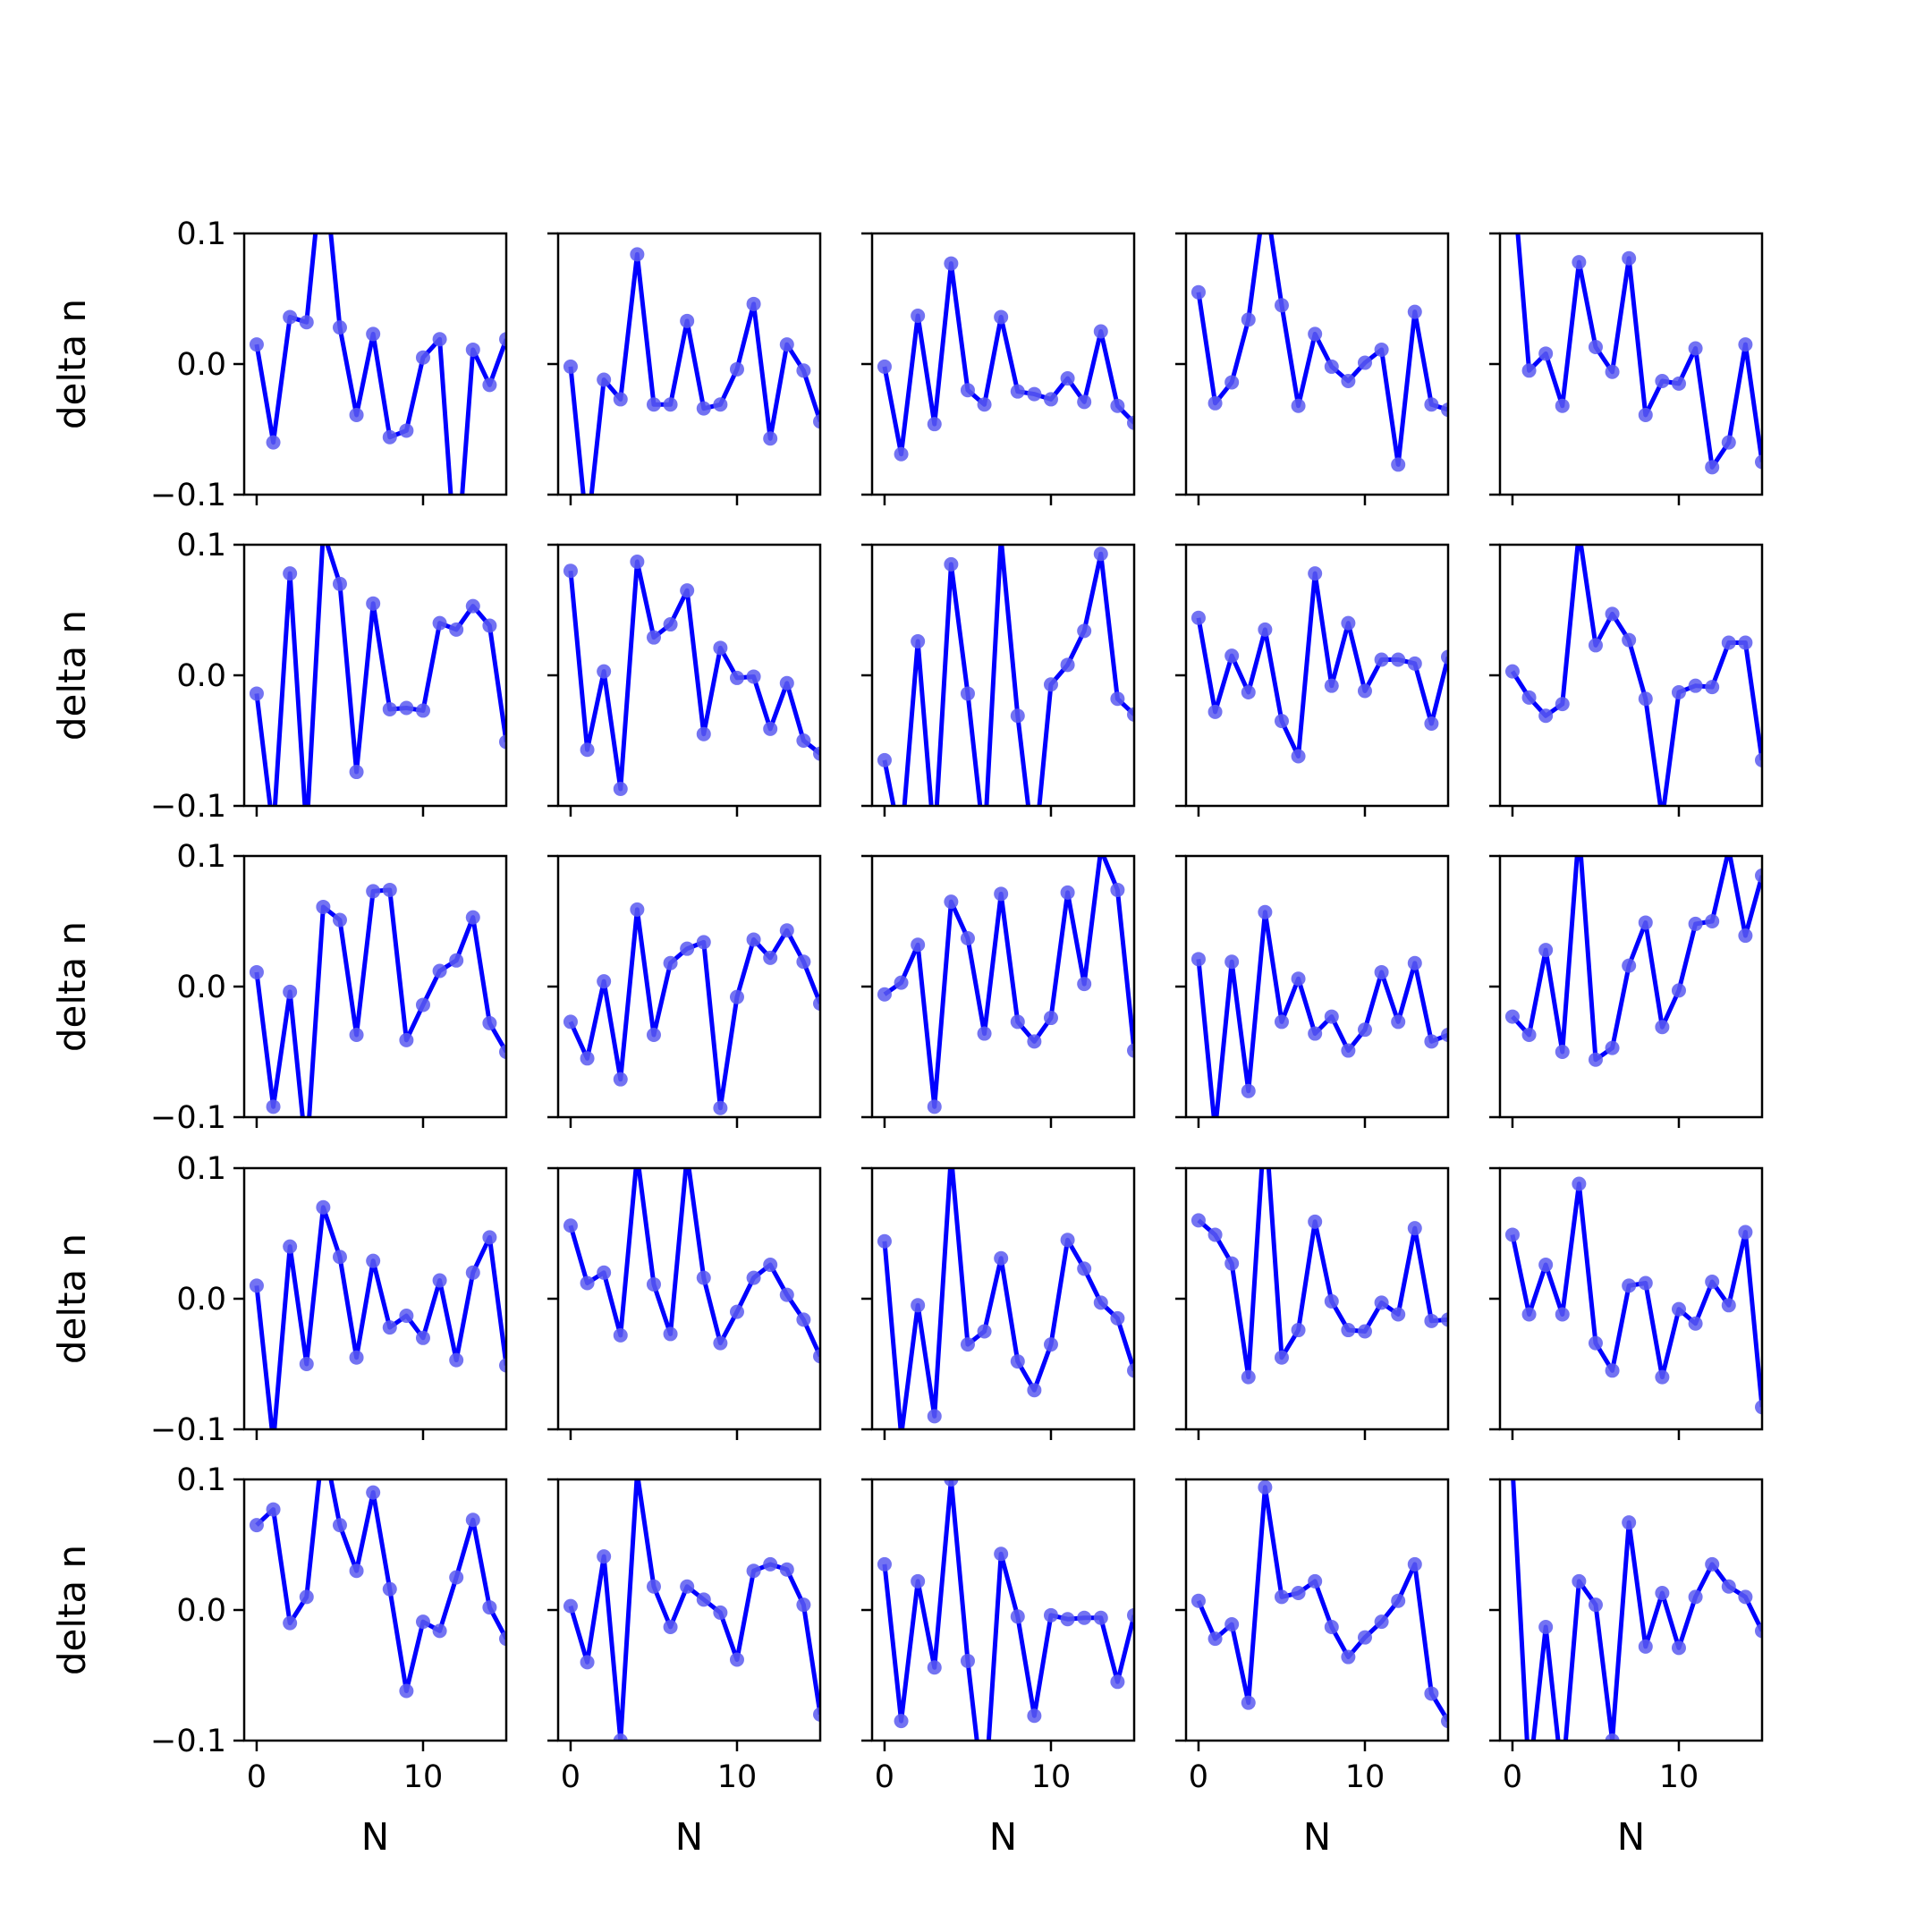 This screenshot has width=1932, height=1932. I want to click on y-axis-label: delta n, so click(72, 364).